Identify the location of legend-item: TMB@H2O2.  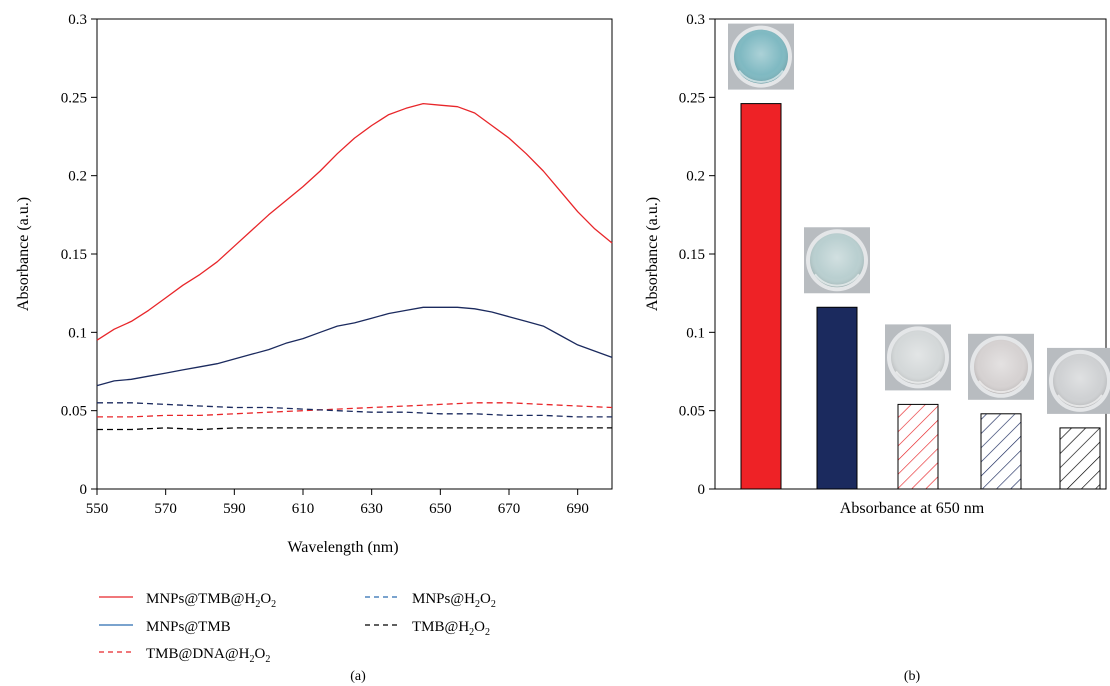
(427, 628).